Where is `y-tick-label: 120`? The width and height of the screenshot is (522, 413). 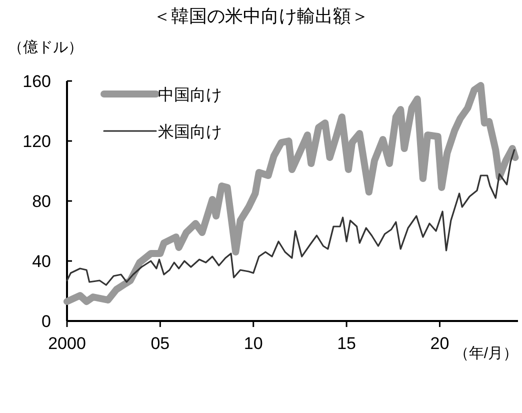 y-tick-label: 120 is located at coordinates (36, 141).